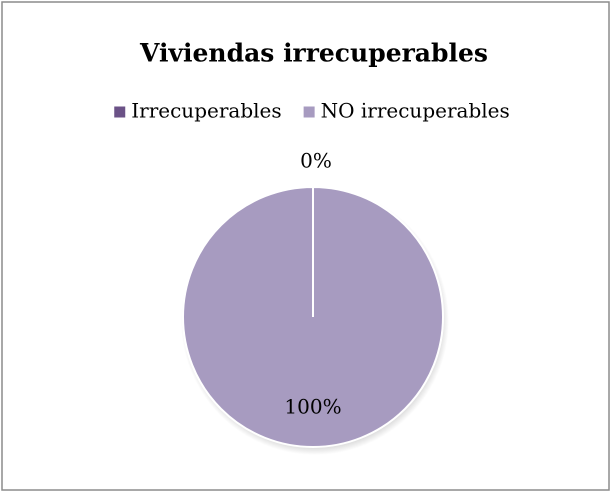 The image size is (612, 493). What do you see at coordinates (415, 111) in the screenshot?
I see `legend-label: NO irrecuperables` at bounding box center [415, 111].